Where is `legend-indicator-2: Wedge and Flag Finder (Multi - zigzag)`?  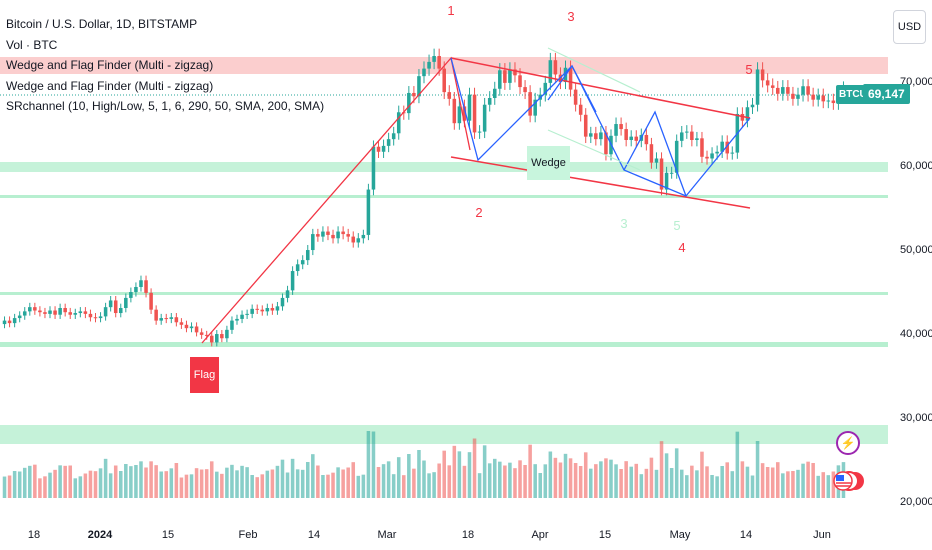 legend-indicator-2: Wedge and Flag Finder (Multi - zigzag) is located at coordinates (110, 85).